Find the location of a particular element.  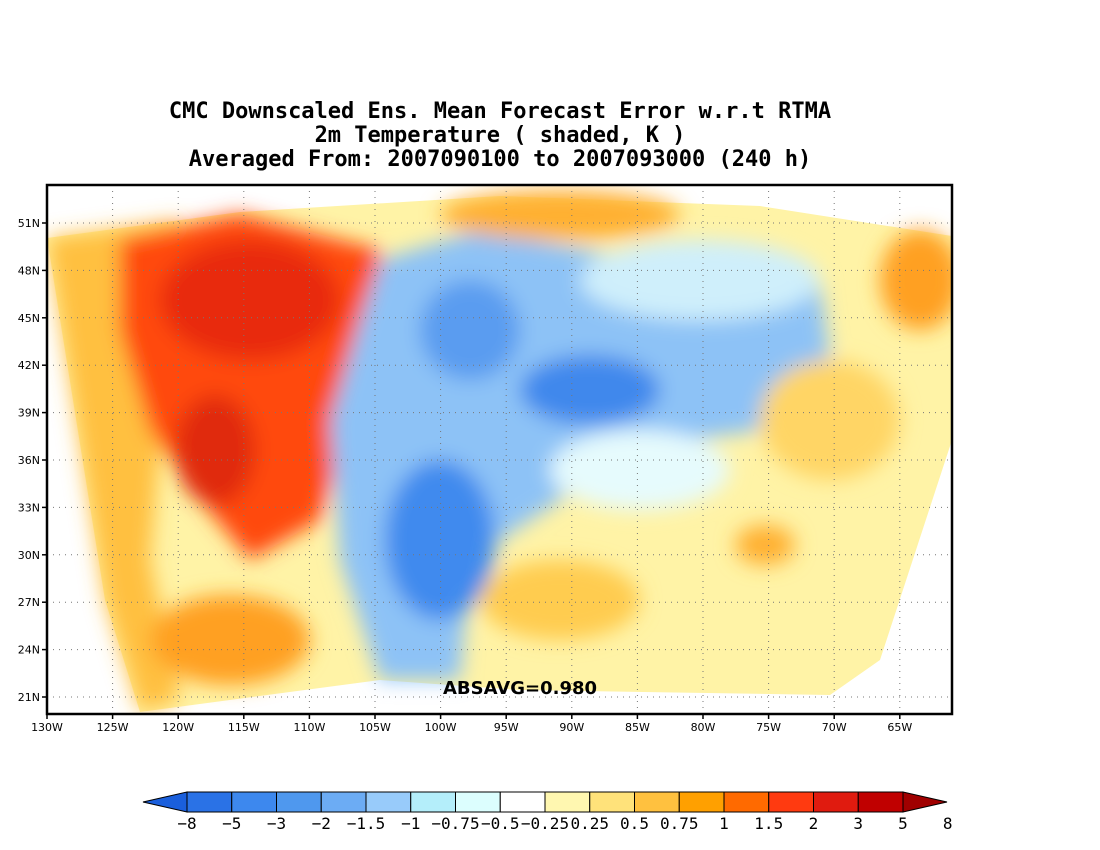

latitude-label: 51N is located at coordinates (29, 223).